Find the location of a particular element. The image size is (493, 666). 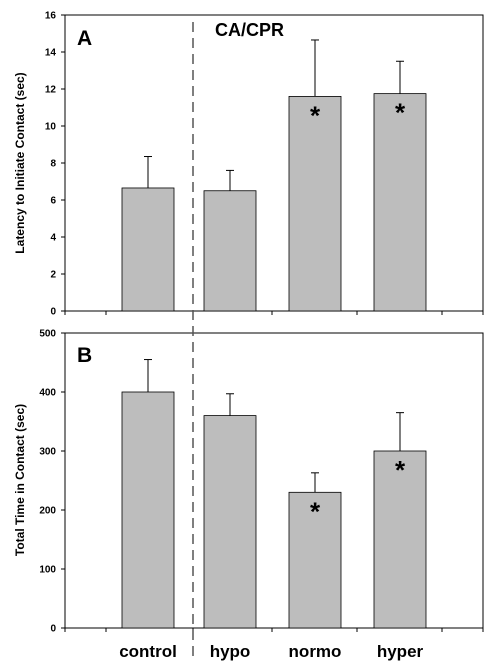

category-label-normo: normo is located at coordinates (315, 651).